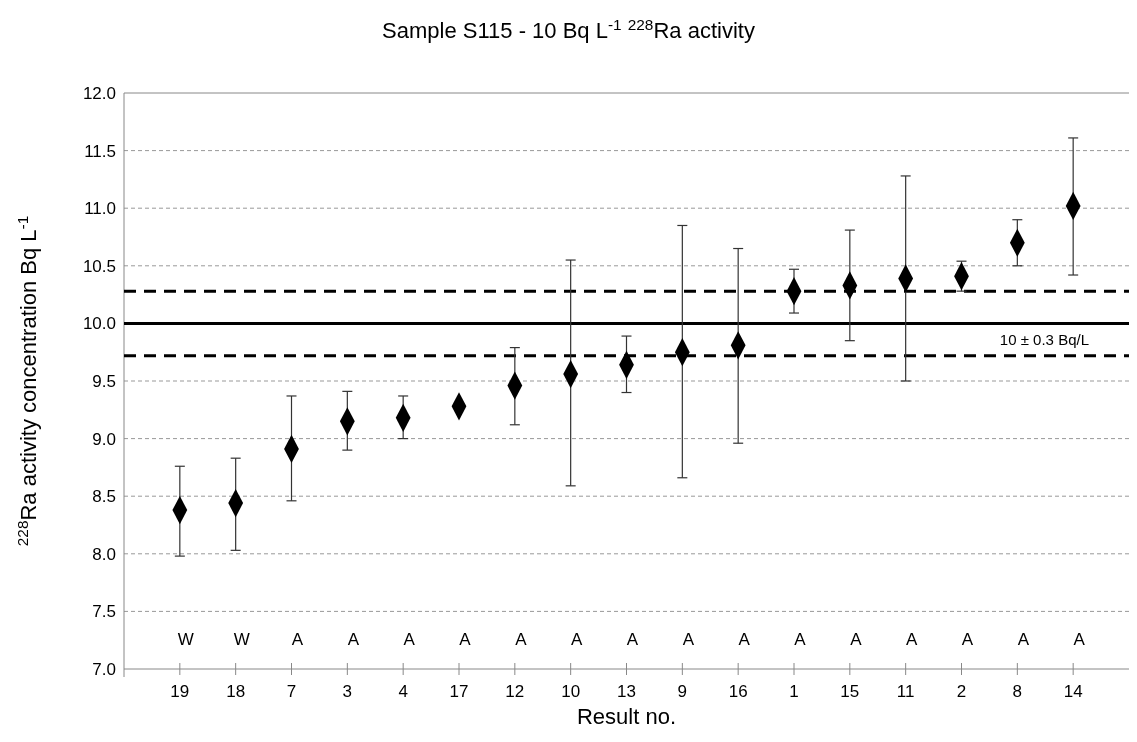 This screenshot has width=1137, height=742. What do you see at coordinates (626, 716) in the screenshot?
I see `x-axis-title: Result no.` at bounding box center [626, 716].